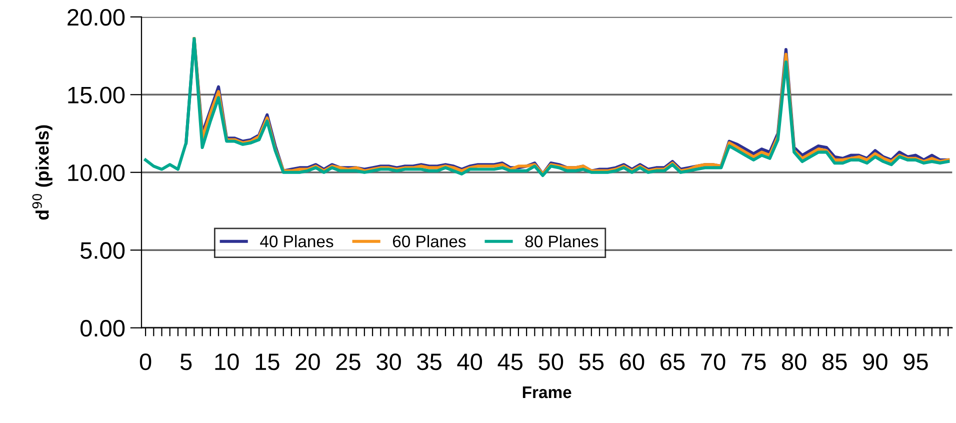 The image size is (956, 423). What do you see at coordinates (227, 361) in the screenshot?
I see `x-tick-label: 10` at bounding box center [227, 361].